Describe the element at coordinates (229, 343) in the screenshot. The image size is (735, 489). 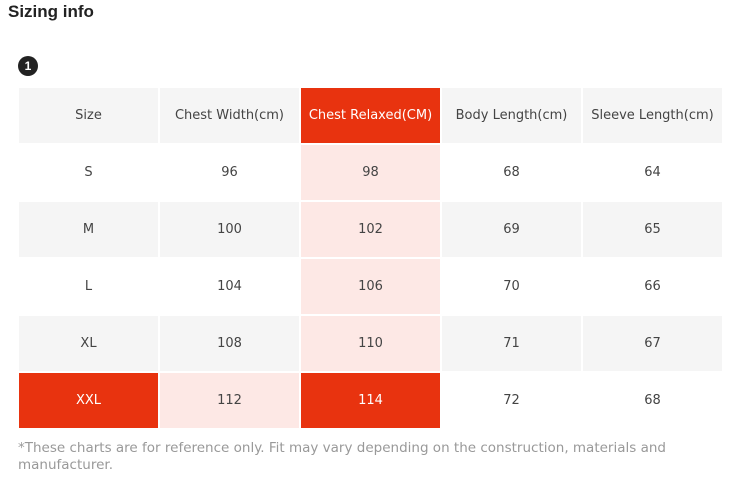
I see `table-cell: 108` at that location.